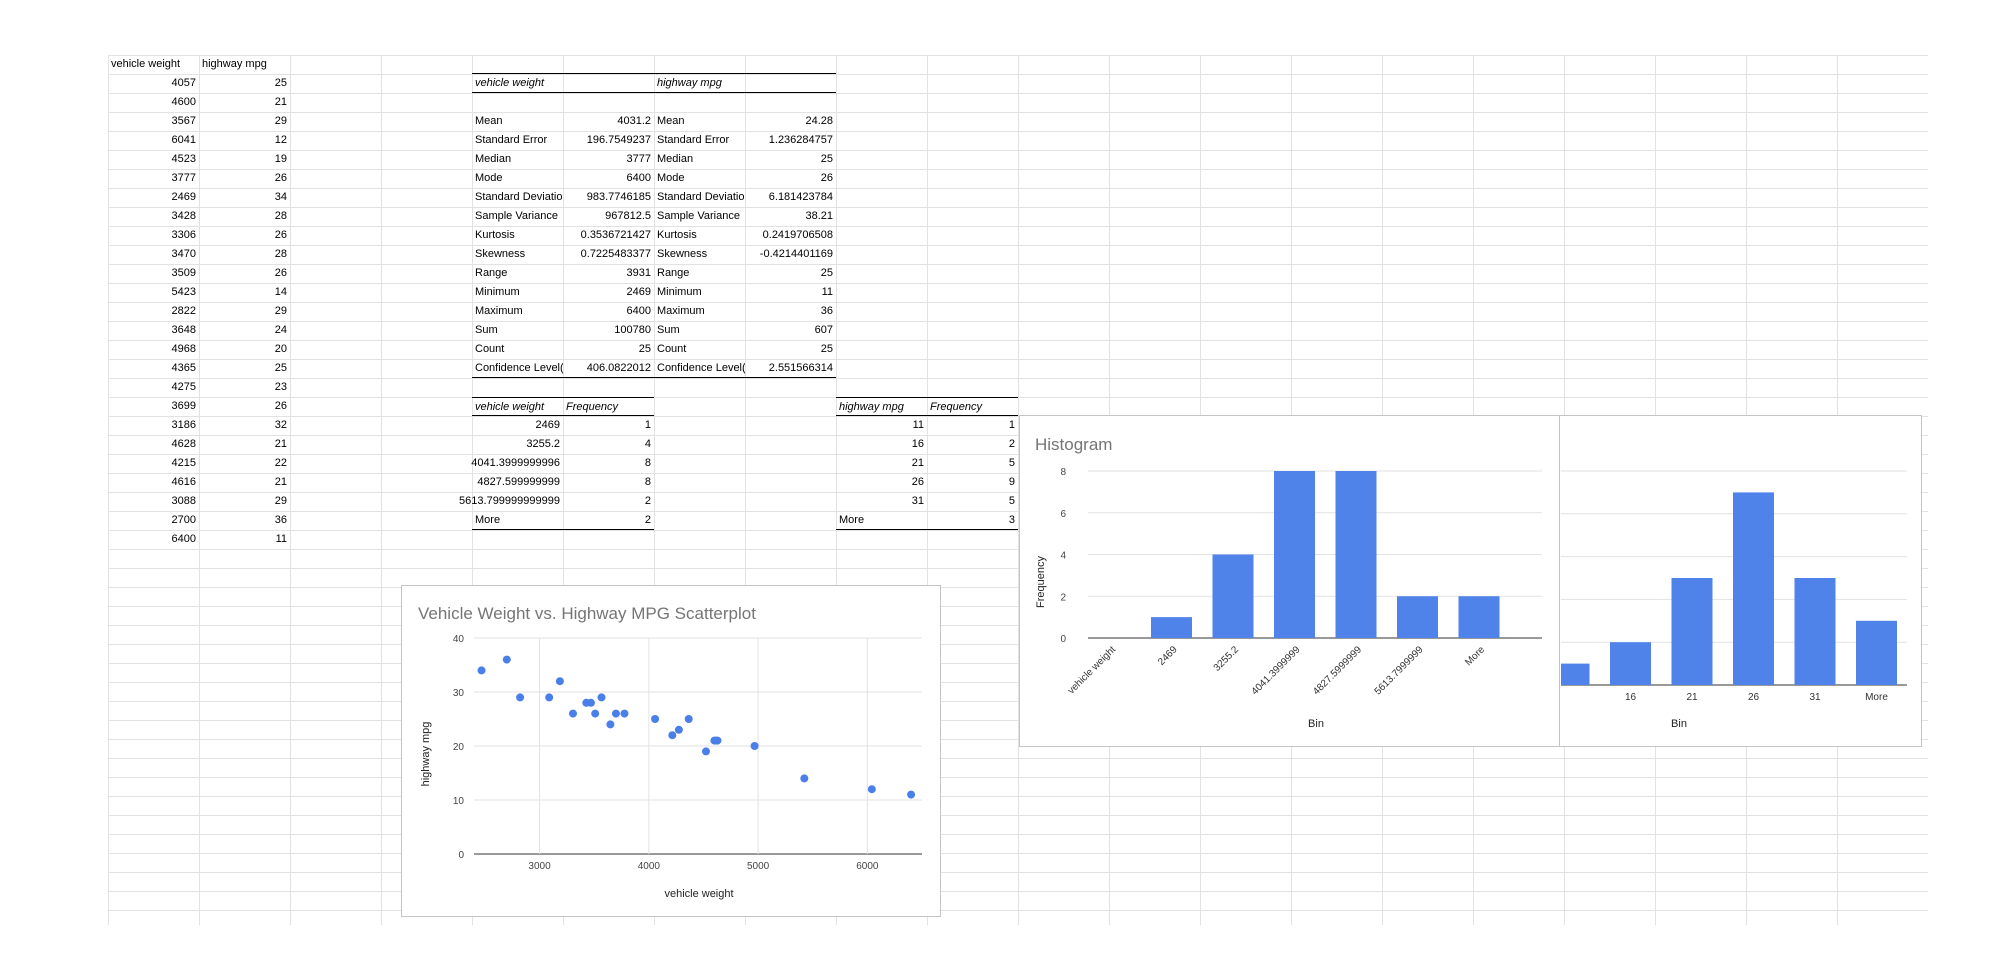  Describe the element at coordinates (972, 406) in the screenshot. I see `freq-mpg-header-frequency: Frequency` at that location.